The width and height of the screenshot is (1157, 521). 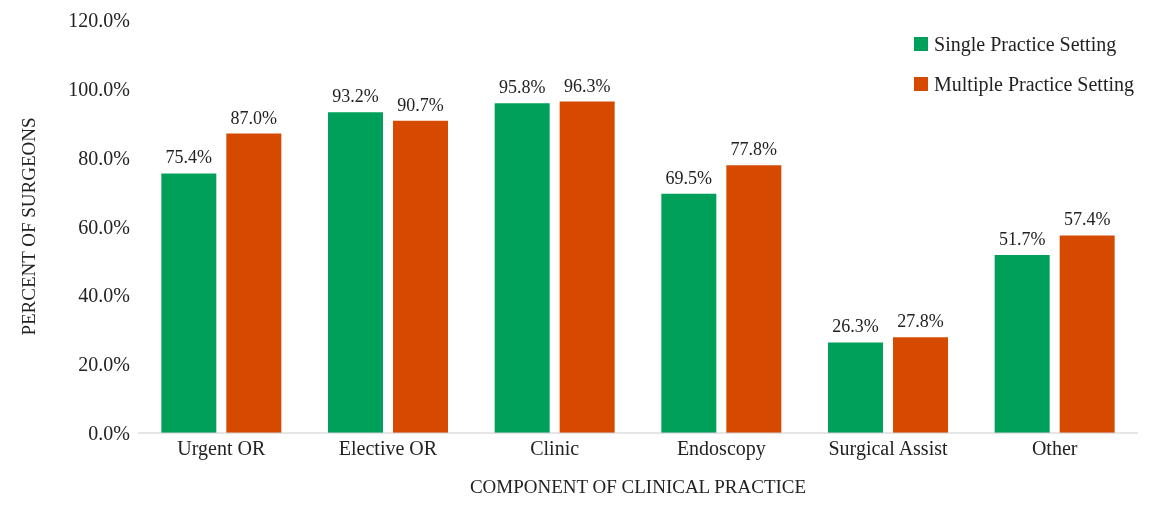 I want to click on data-label: 57.4%, so click(x=1087, y=219).